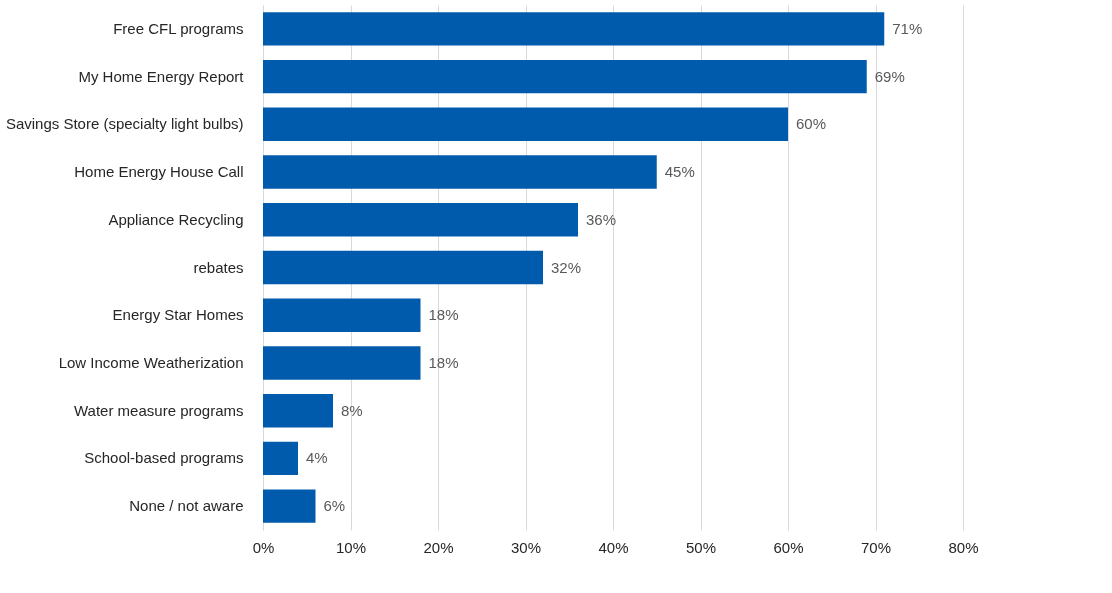 The image size is (1112, 593). Describe the element at coordinates (186, 506) in the screenshot. I see `y-tick-label: None / not aware` at that location.